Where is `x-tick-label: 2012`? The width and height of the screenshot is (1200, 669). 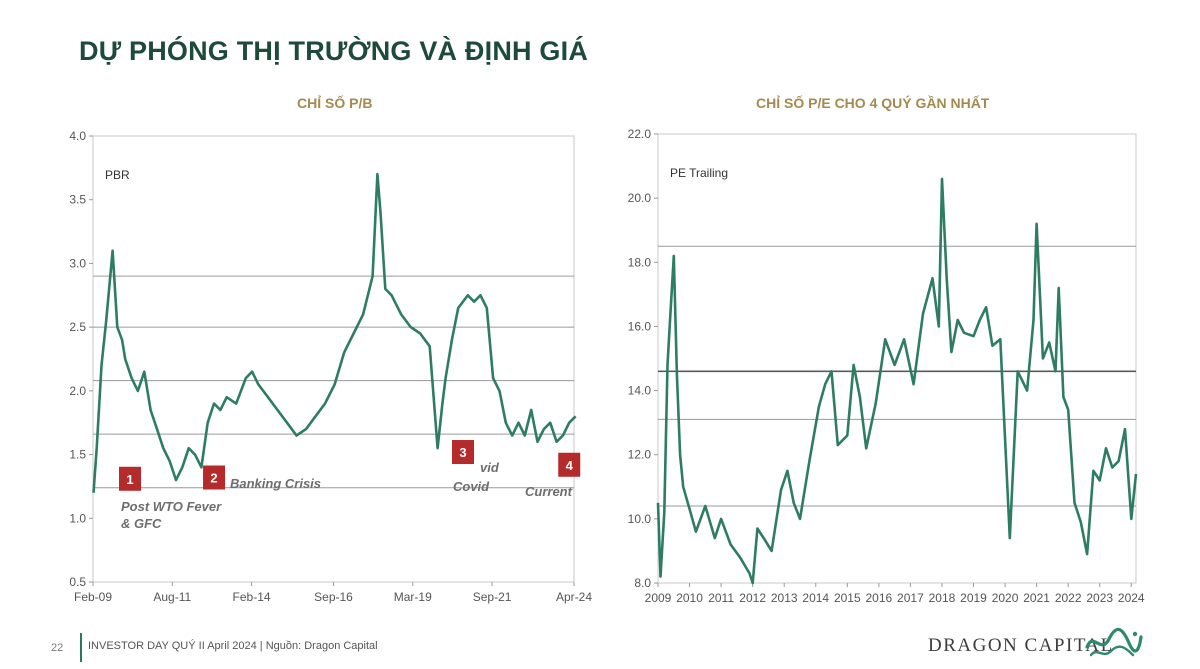 x-tick-label: 2012 is located at coordinates (752, 598).